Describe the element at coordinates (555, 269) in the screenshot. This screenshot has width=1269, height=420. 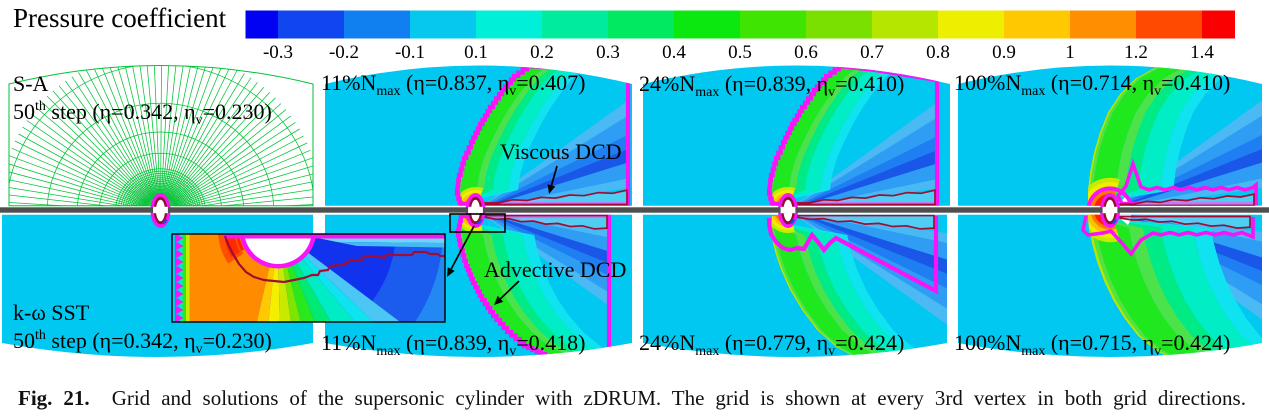
I see `svg-text: Advective DCD` at that location.